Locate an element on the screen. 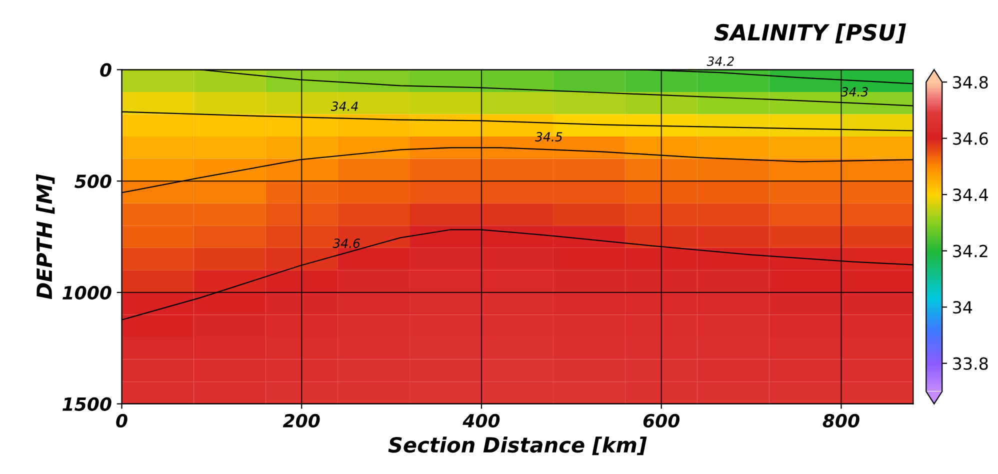 The width and height of the screenshot is (998, 474). annotation: 34.5 is located at coordinates (548, 137).